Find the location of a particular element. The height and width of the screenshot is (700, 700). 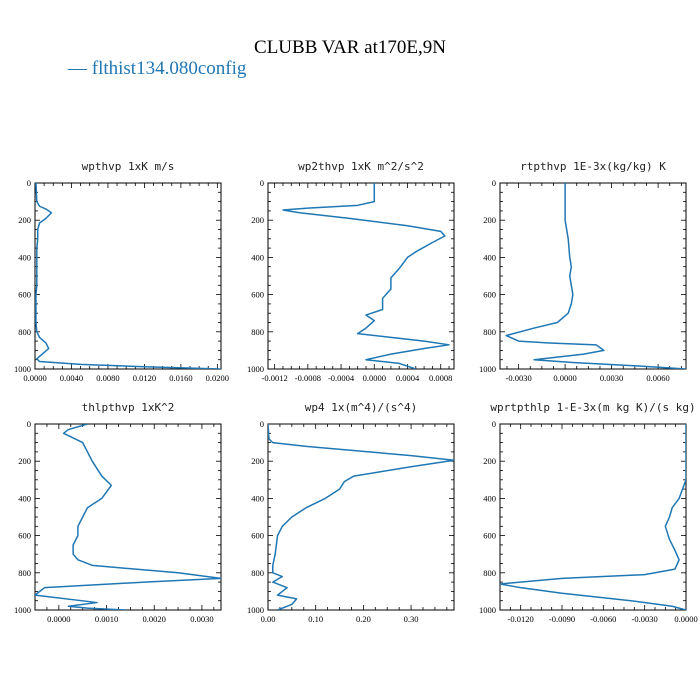

legend-line-swatch: — is located at coordinates (77, 68).